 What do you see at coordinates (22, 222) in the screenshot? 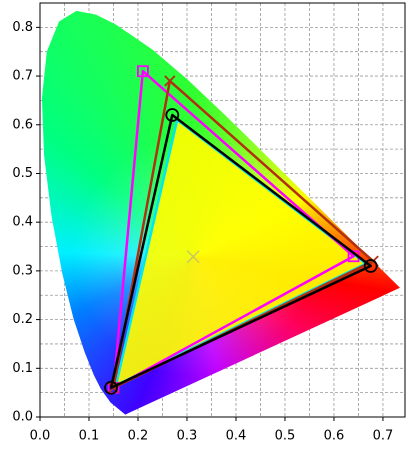
I see `y-tick-label: 0.4` at bounding box center [22, 222].